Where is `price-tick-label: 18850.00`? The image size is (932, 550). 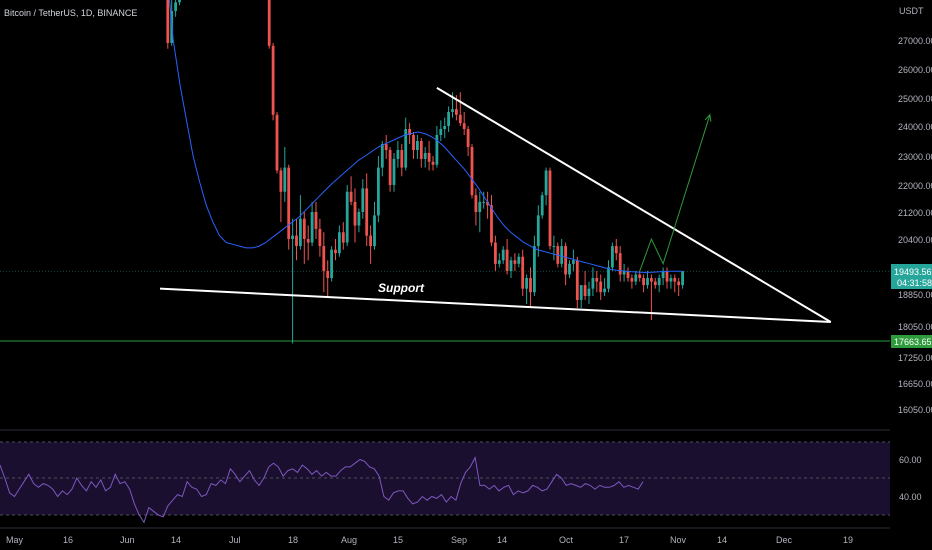
price-tick-label: 18850.00 is located at coordinates (915, 295).